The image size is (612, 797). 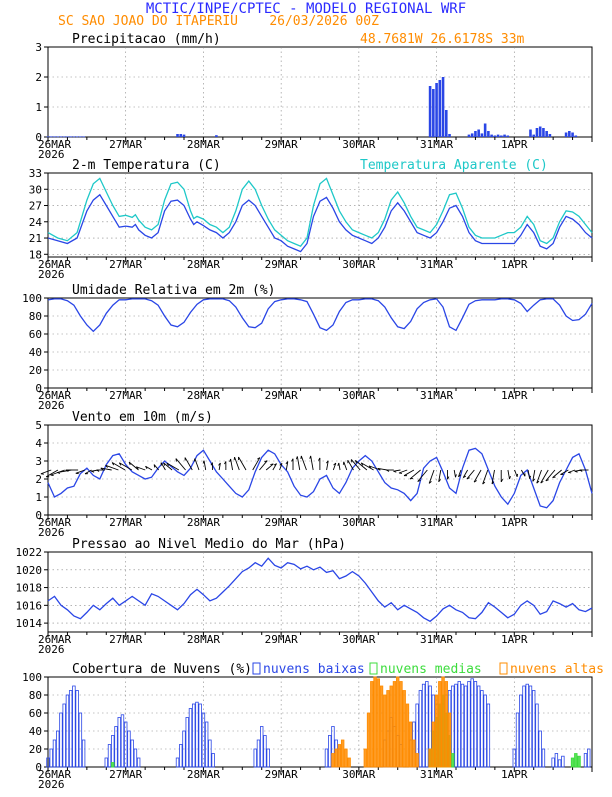 What do you see at coordinates (320, 212) in the screenshot?
I see `series-line-cyan` at bounding box center [320, 212].